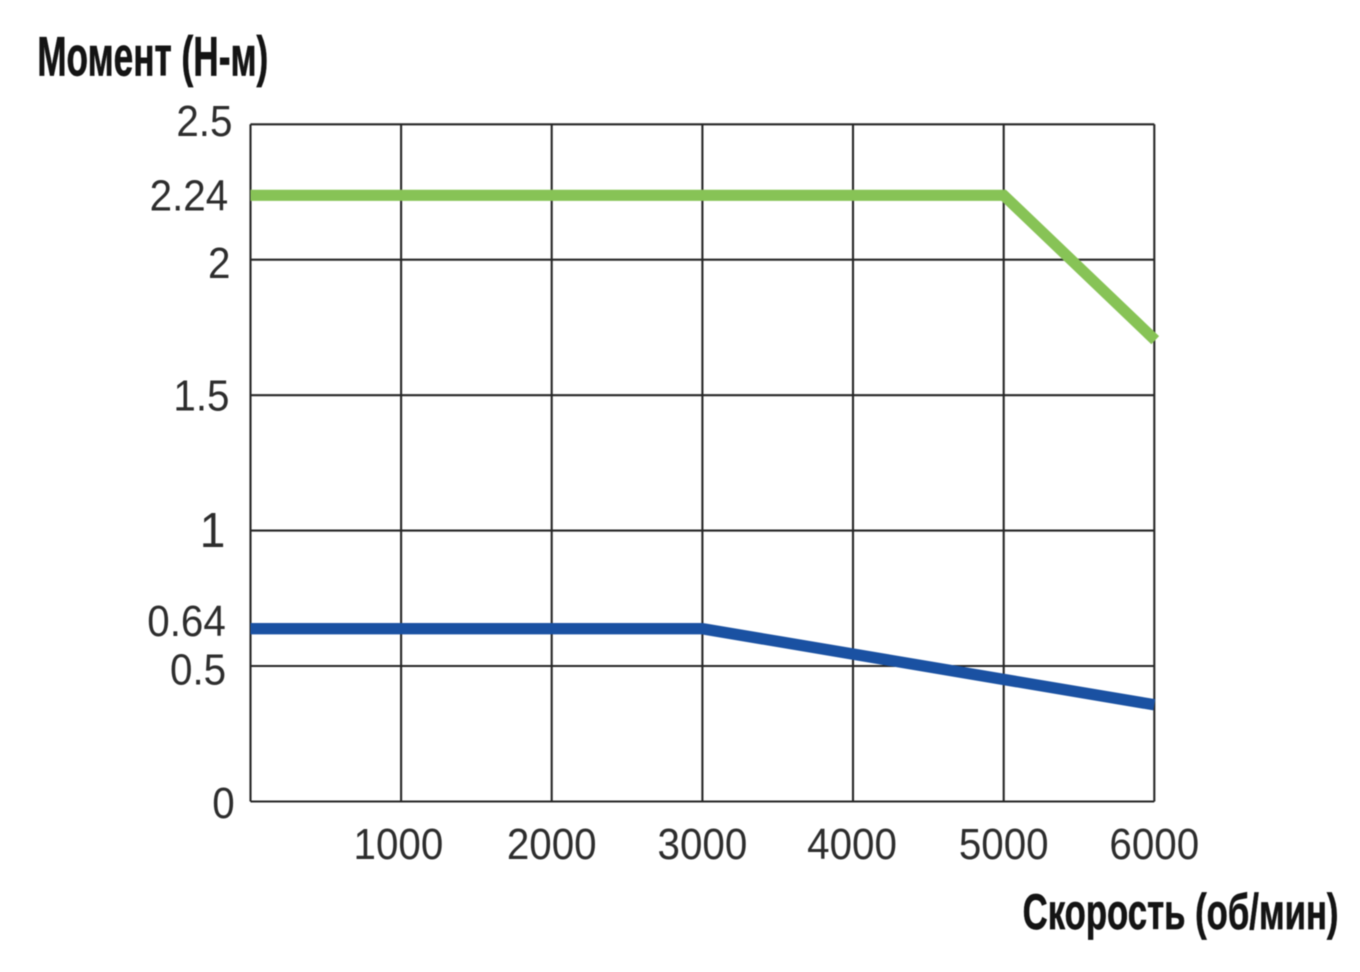 The image size is (1360, 972). What do you see at coordinates (219, 263) in the screenshot?
I see `svg-text: 2` at bounding box center [219, 263].